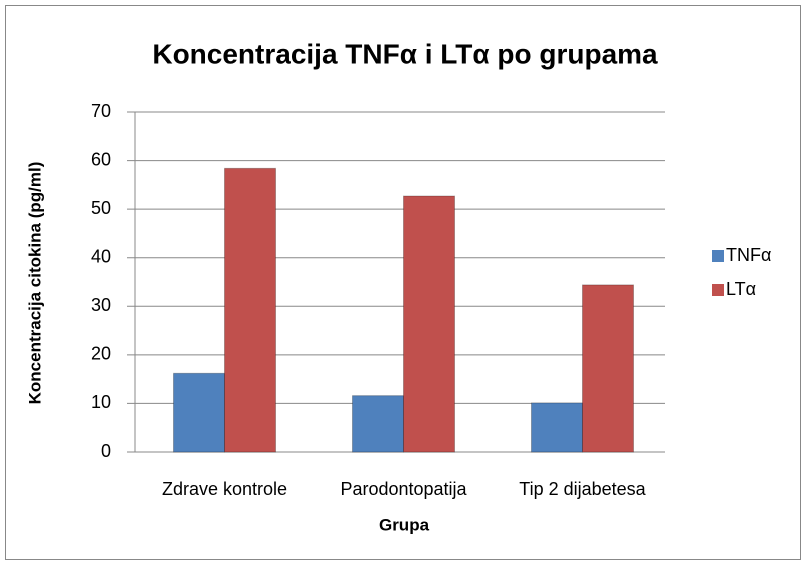 The image size is (808, 568). Describe the element at coordinates (748, 255) in the screenshot. I see `legend-label: TNFα` at that location.